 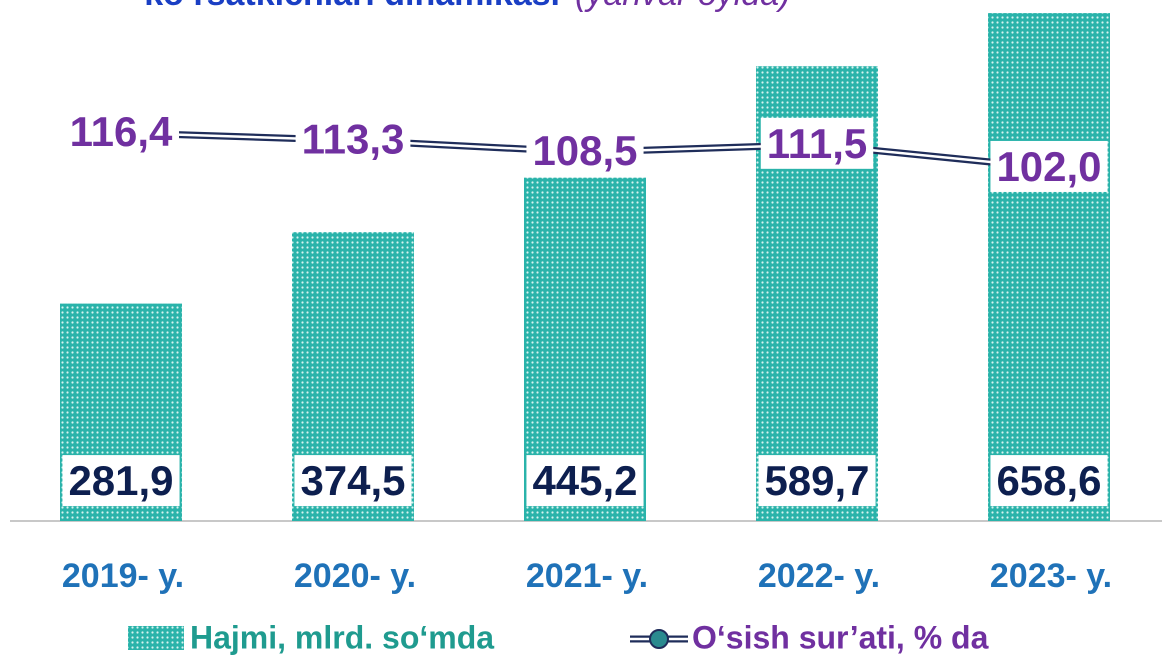 I want to click on x-tick-label: 2020- y., so click(x=355, y=576).